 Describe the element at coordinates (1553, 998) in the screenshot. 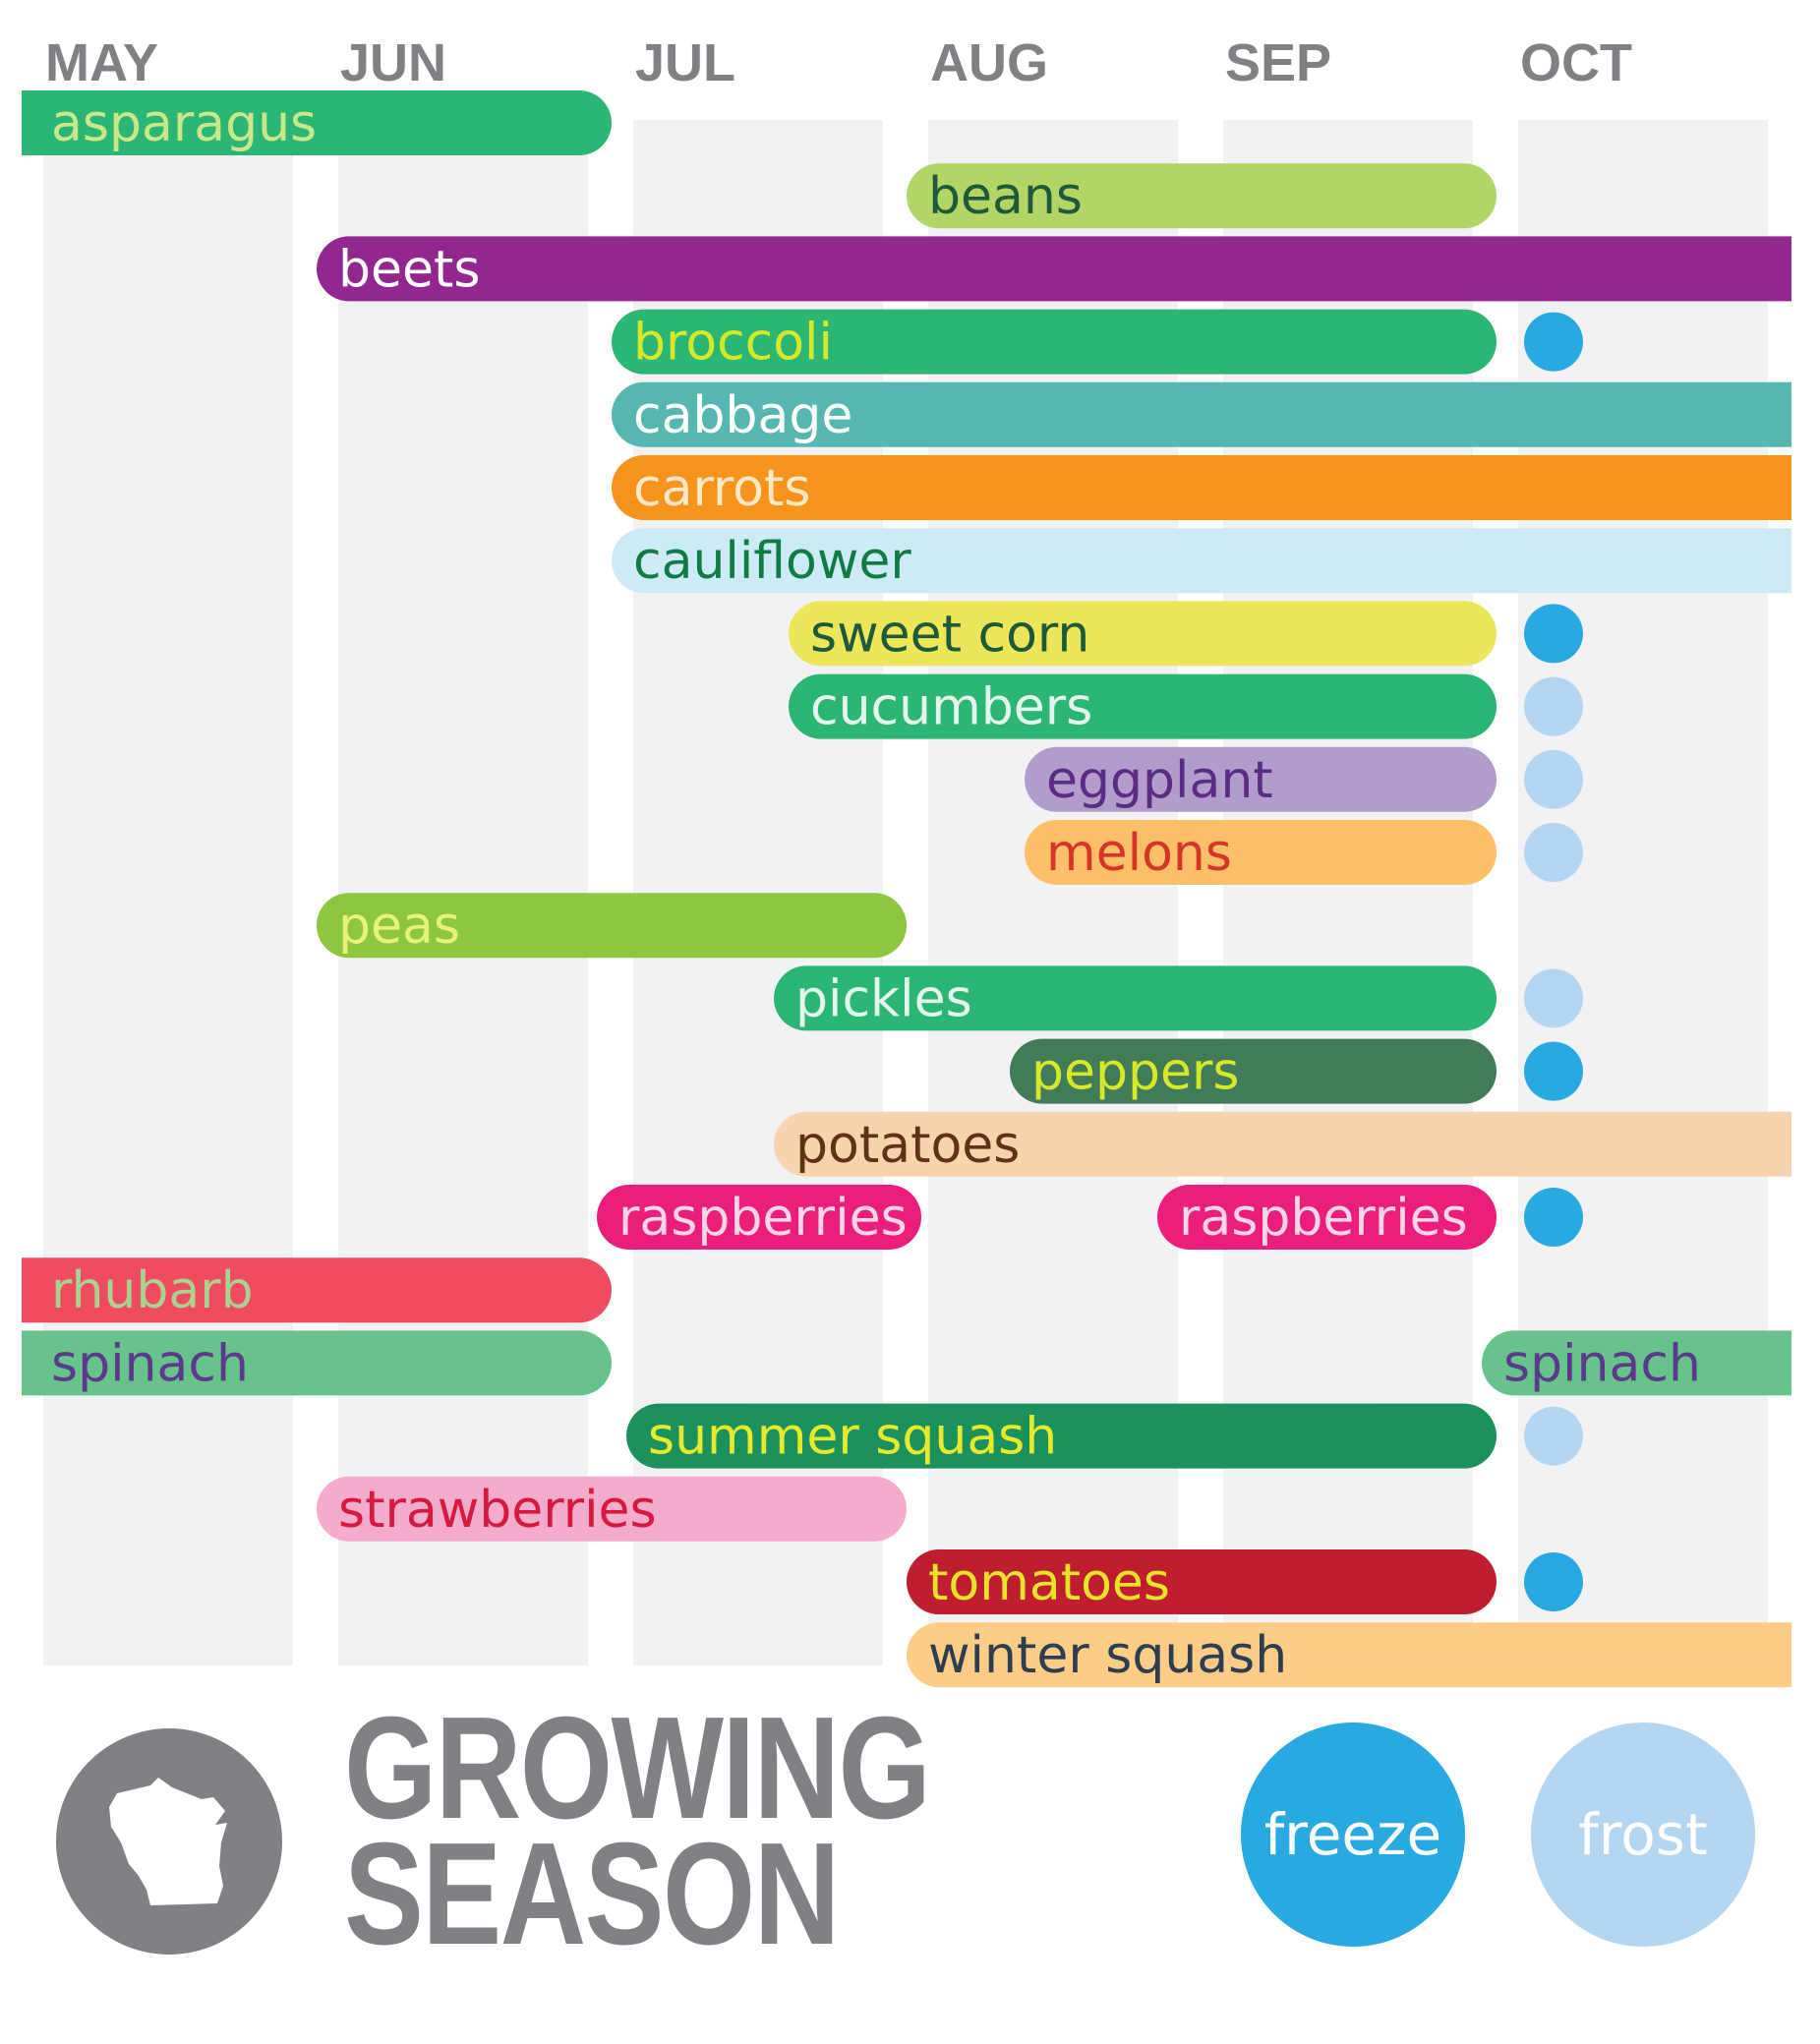

I see `frost-marker-pickles` at that location.